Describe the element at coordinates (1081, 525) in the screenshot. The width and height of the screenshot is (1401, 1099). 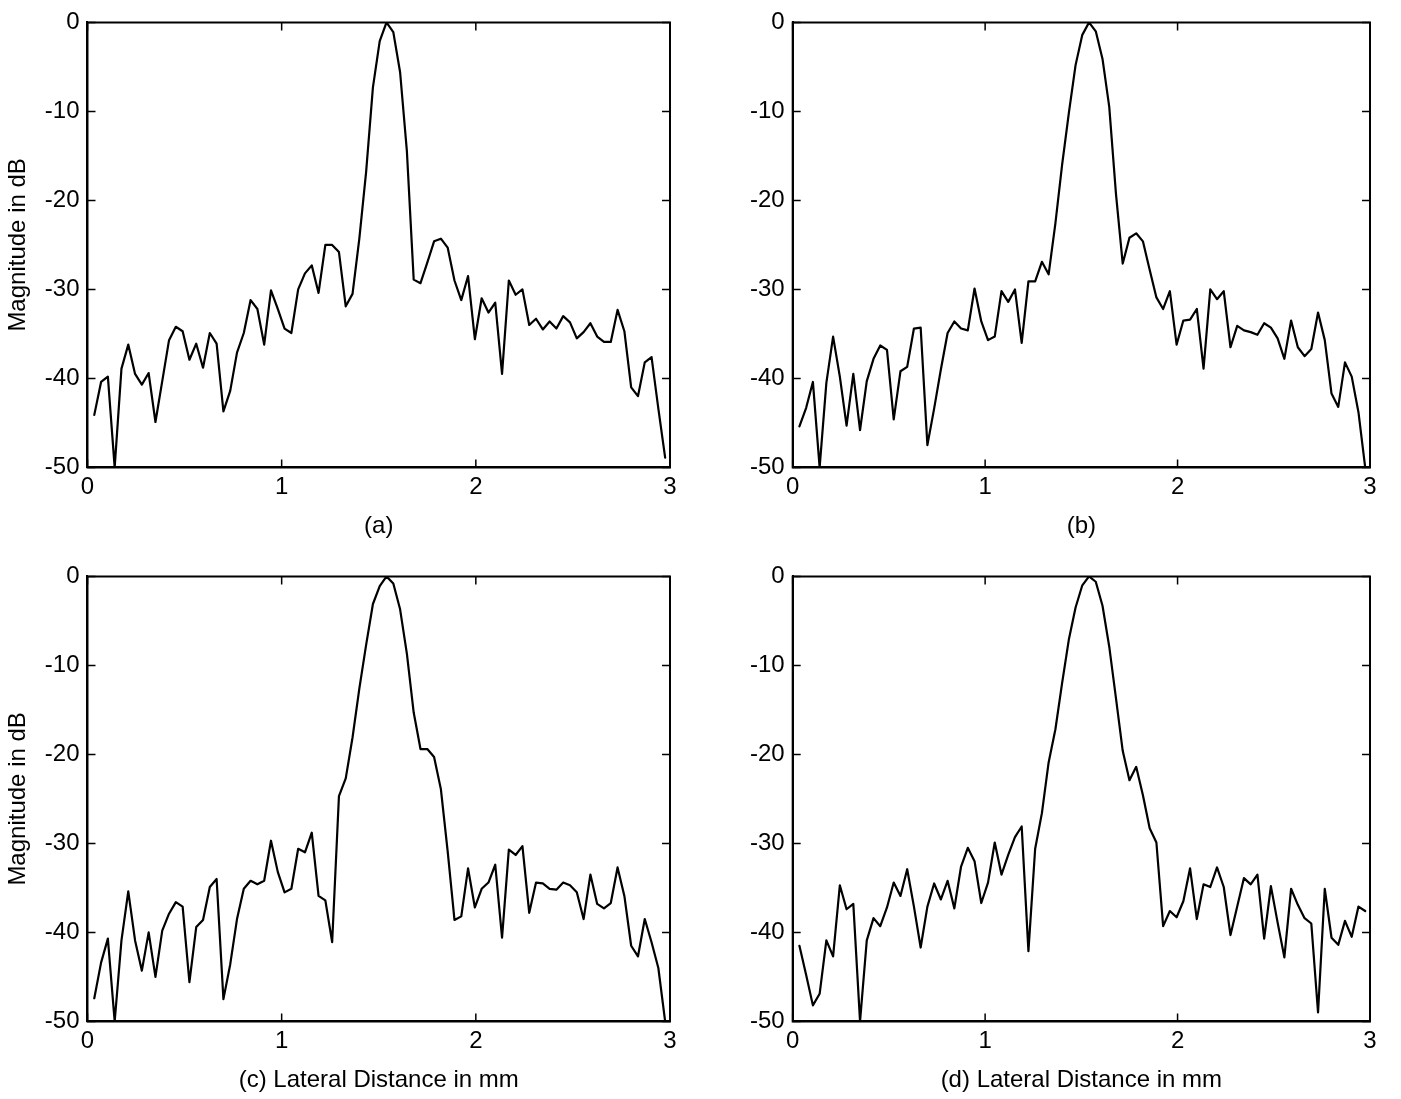
I see `x-axis-title: (b)` at that location.